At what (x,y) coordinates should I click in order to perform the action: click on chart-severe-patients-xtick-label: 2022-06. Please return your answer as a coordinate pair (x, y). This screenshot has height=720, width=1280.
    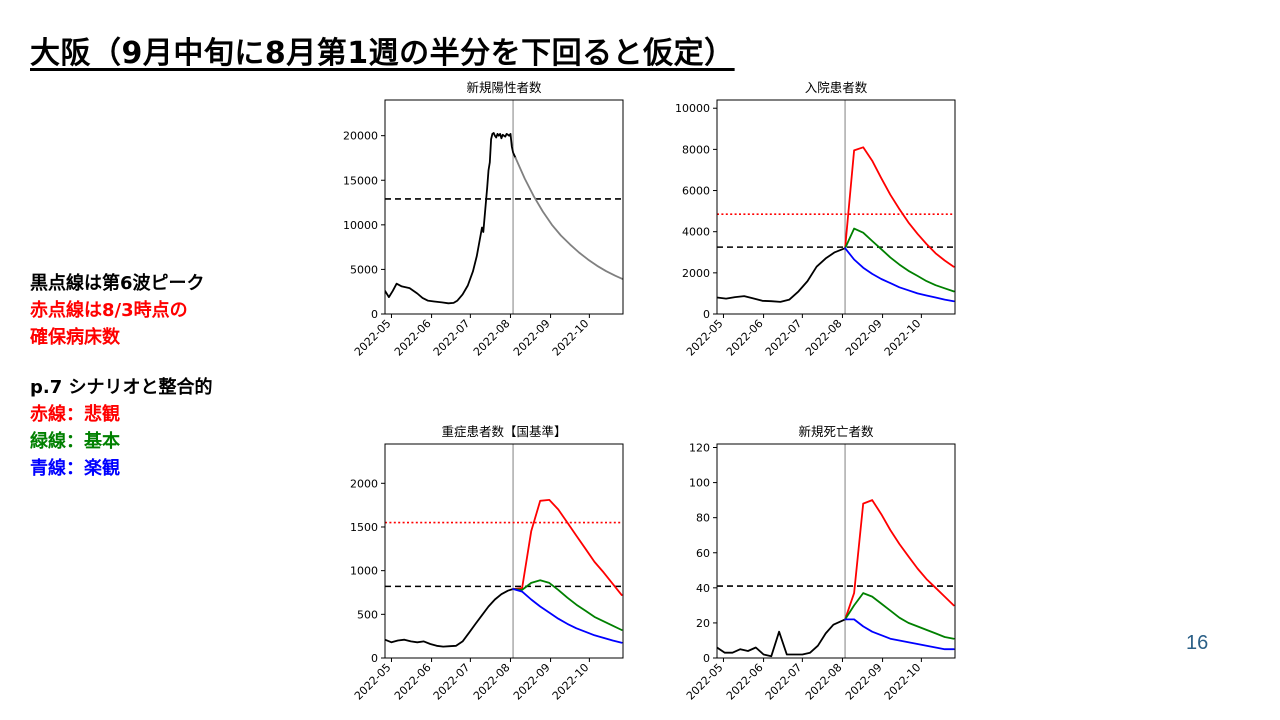
    Looking at the image, I should click on (413, 682).